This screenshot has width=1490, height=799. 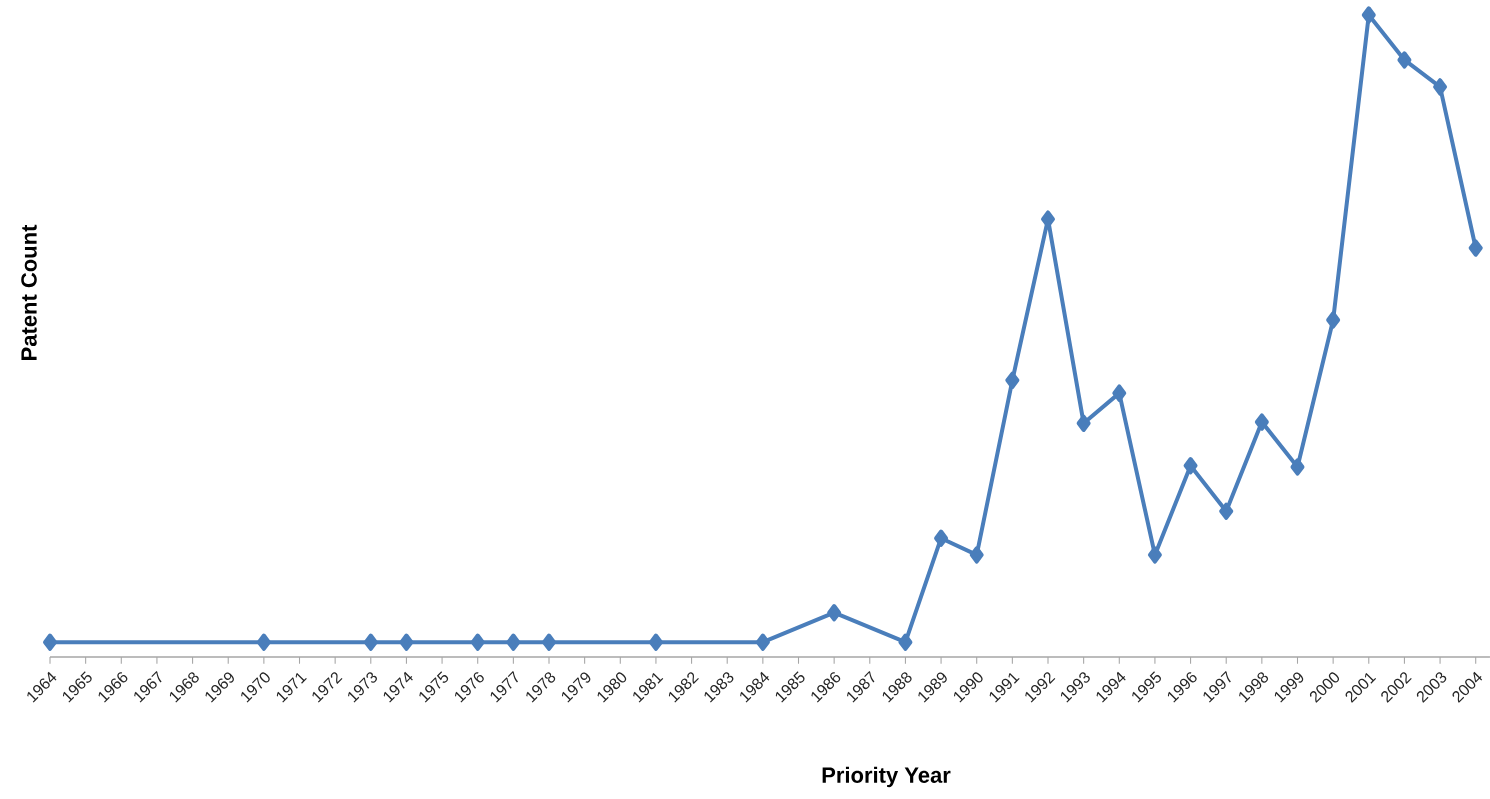 What do you see at coordinates (29, 292) in the screenshot?
I see `y-axis-title: Patent Count` at bounding box center [29, 292].